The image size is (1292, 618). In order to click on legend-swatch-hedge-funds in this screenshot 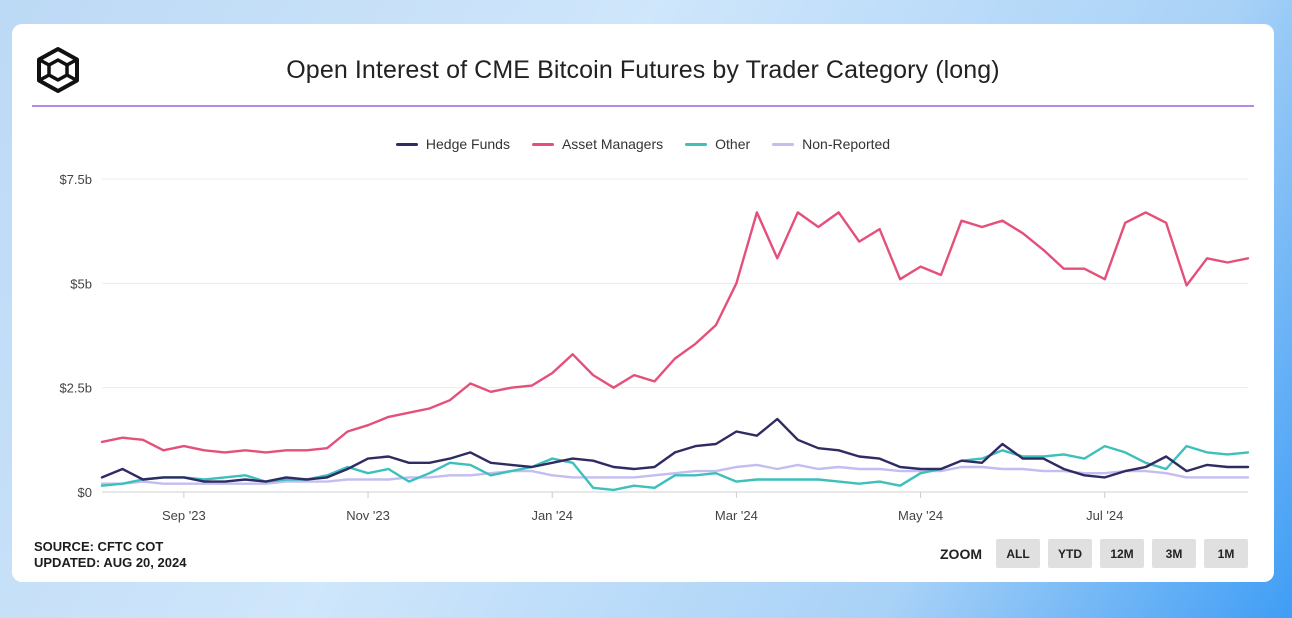, I will do `click(406, 144)`.